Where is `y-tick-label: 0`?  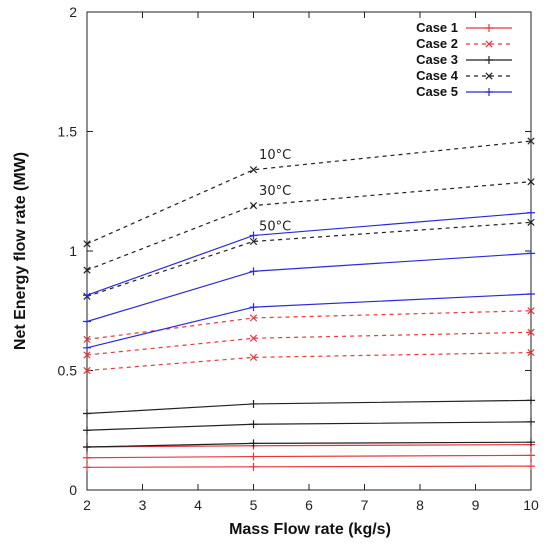 y-tick-label: 0 is located at coordinates (73, 490).